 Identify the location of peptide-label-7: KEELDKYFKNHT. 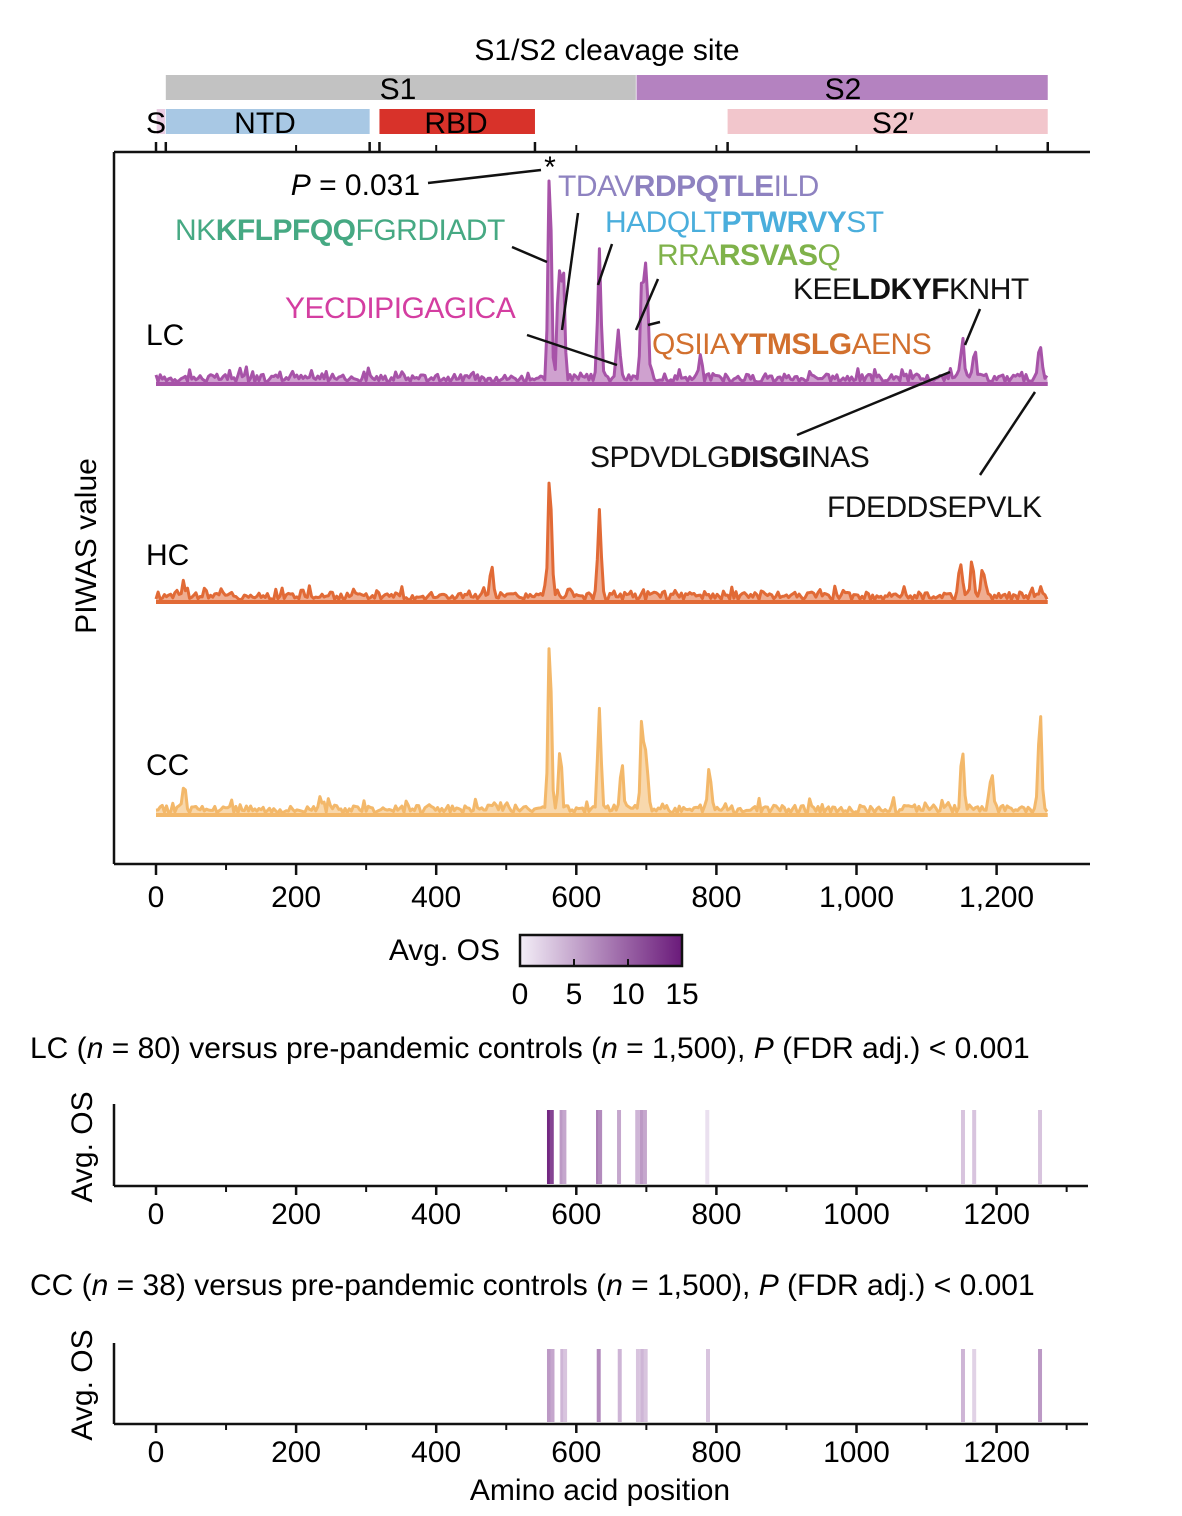
(911, 289).